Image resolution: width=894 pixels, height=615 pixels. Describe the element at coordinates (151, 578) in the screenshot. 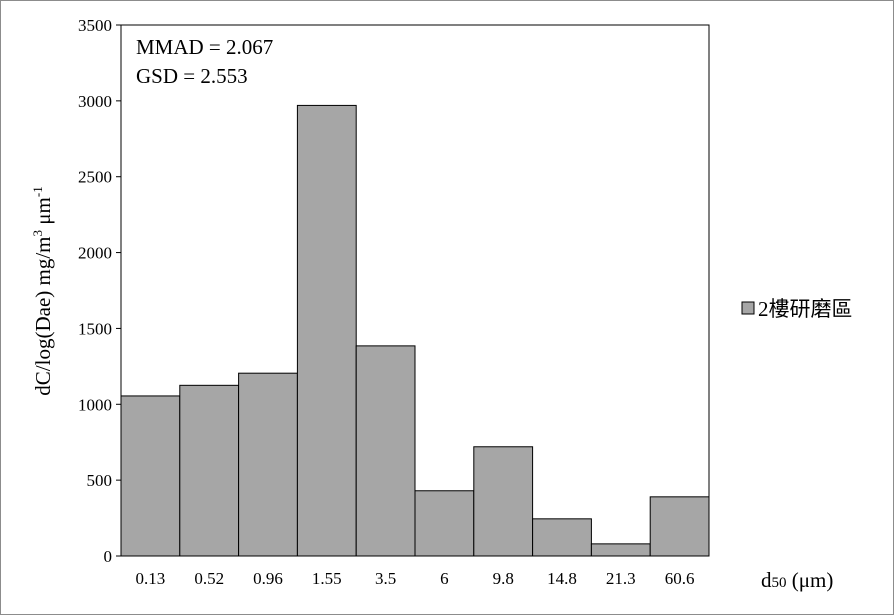

I see `x-tick-label: 0.13` at that location.